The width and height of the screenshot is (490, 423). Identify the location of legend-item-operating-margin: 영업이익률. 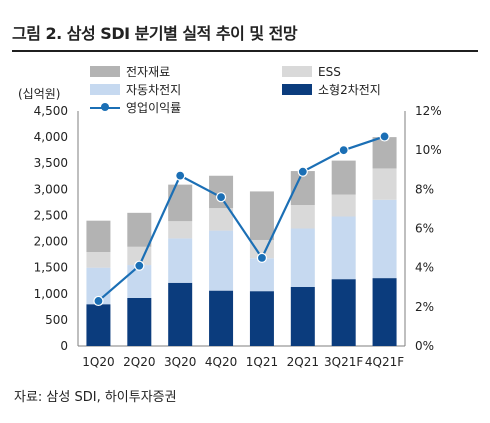
(135, 108).